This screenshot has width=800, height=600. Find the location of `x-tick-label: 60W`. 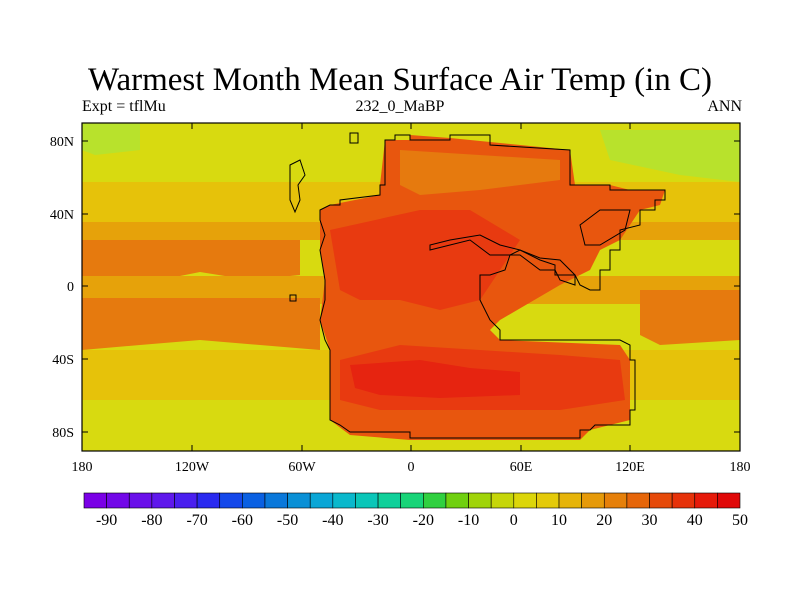

x-tick-label: 60W is located at coordinates (302, 467).